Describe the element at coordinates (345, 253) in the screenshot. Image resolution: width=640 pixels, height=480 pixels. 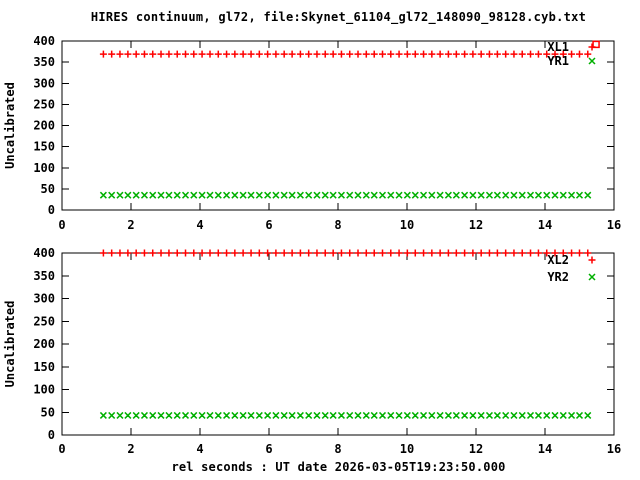
I see `series-XL2` at that location.